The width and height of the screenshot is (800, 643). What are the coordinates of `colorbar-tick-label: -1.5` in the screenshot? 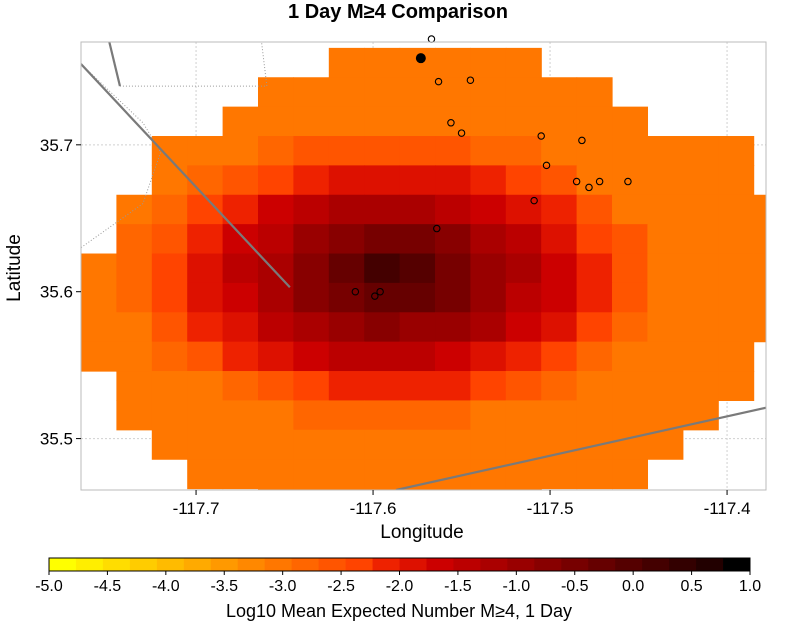 It's located at (458, 586).